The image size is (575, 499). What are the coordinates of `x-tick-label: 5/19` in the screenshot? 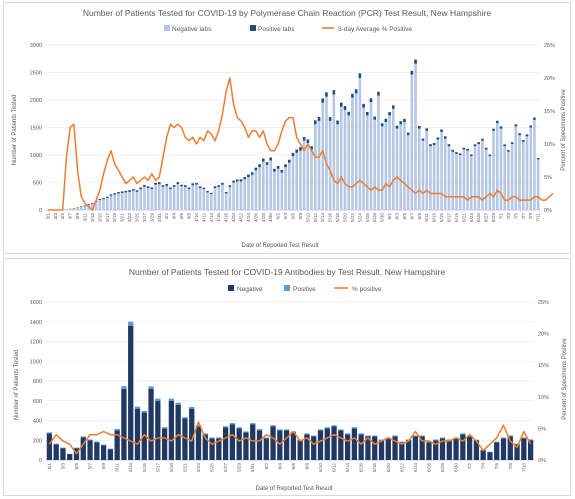 It's located at (171, 467).